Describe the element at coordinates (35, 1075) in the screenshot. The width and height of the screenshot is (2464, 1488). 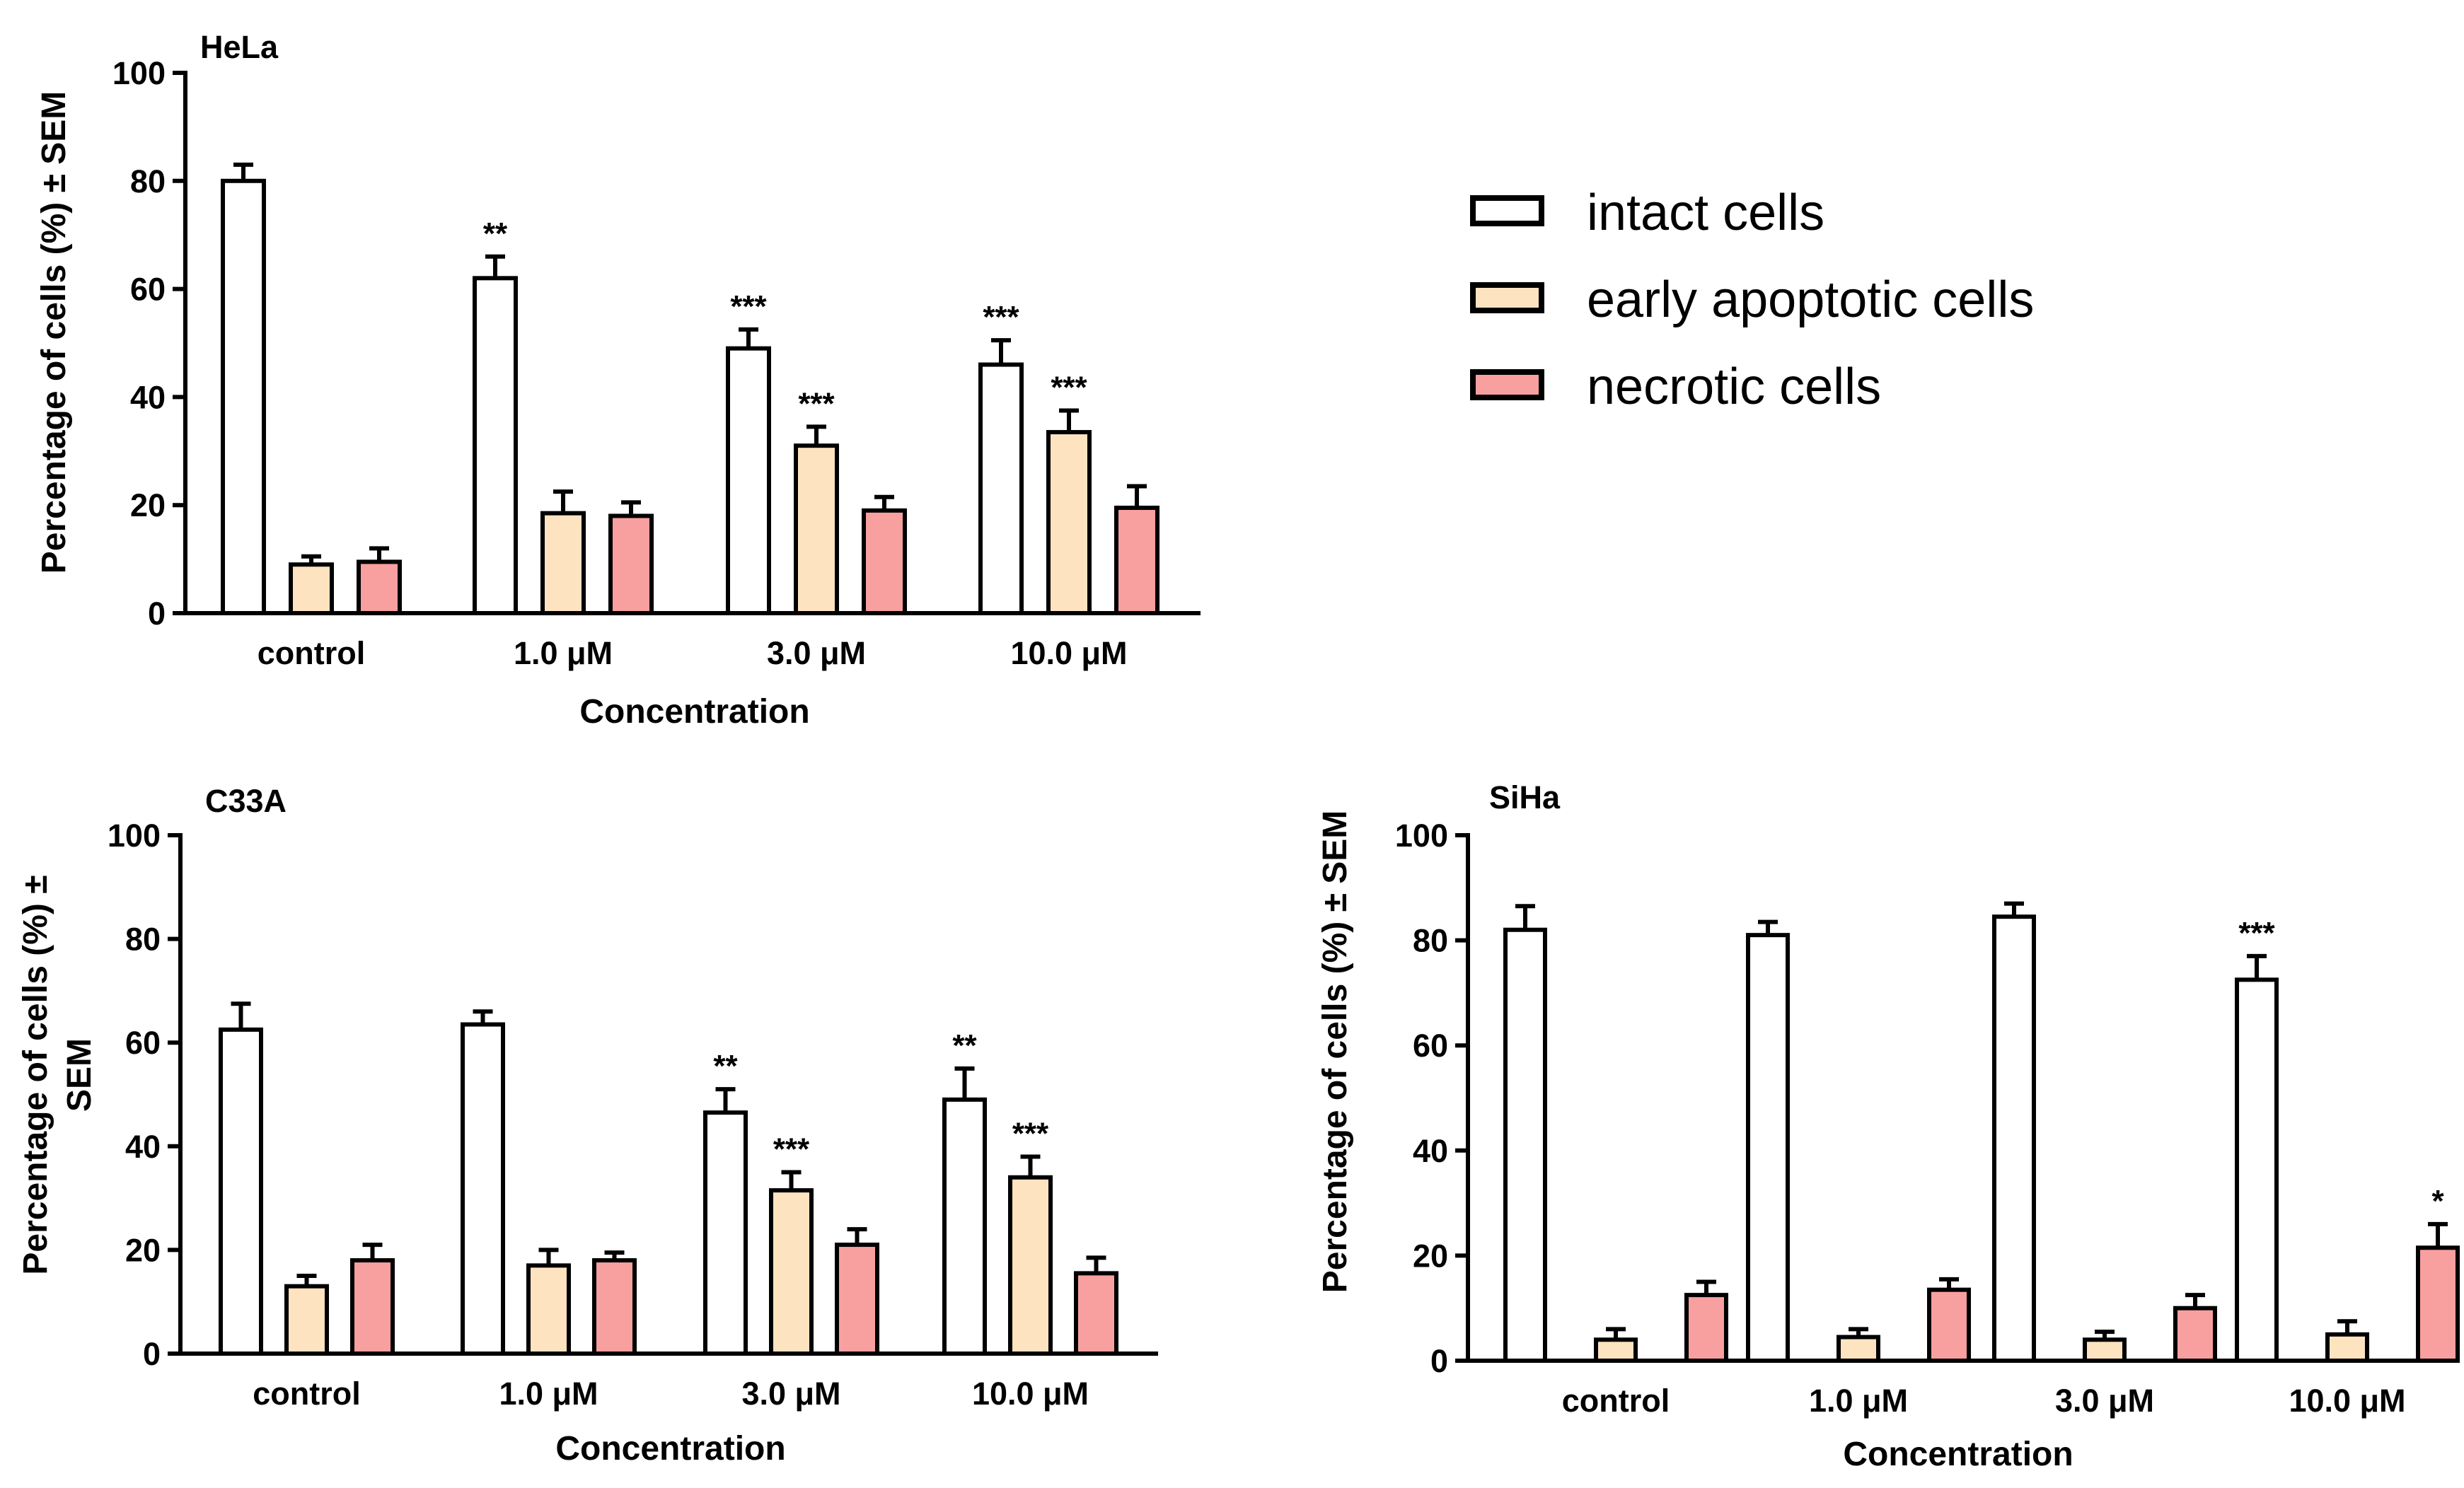
I see `y-axis-title-line1: Percentage of cells (%) ±` at that location.